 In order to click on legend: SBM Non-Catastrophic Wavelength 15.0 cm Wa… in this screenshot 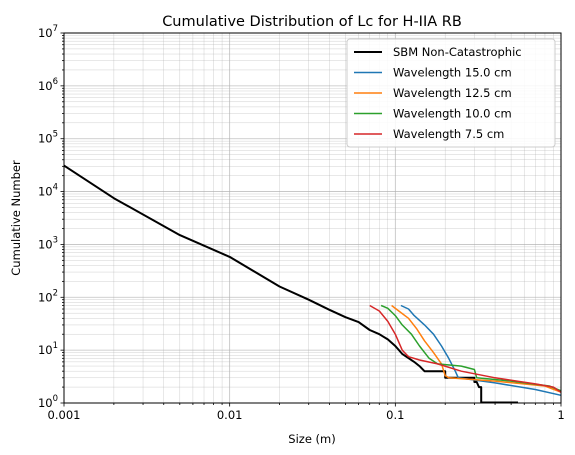, I will do `click(451, 93)`.